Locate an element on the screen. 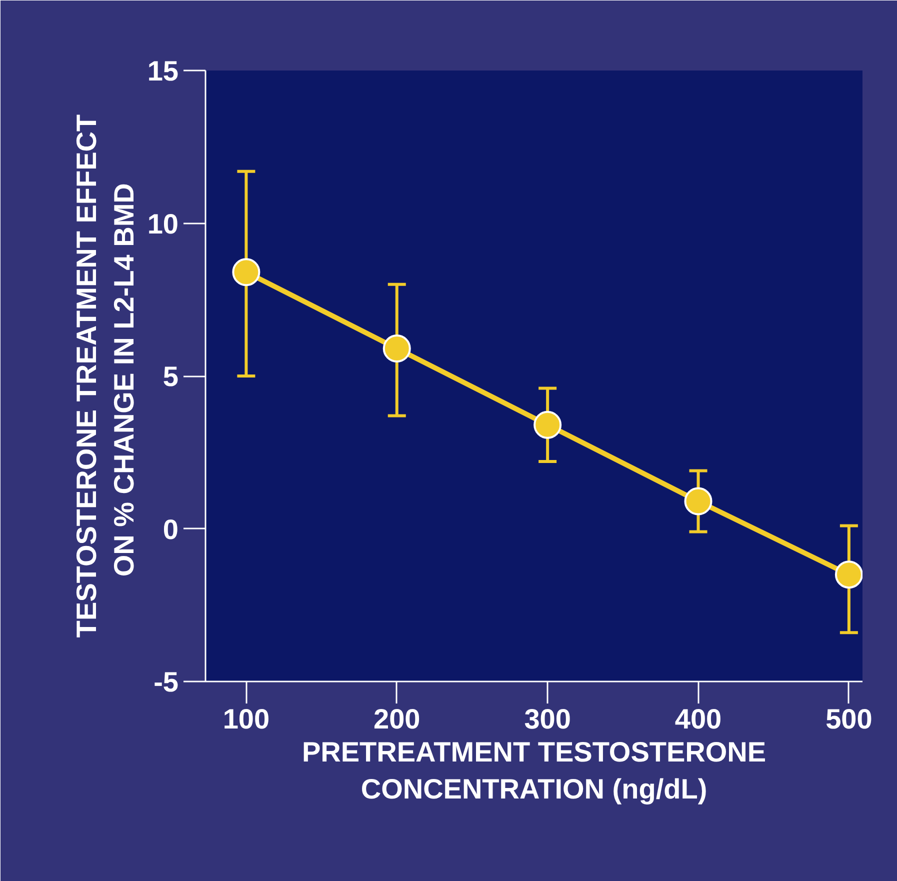 The image size is (897, 881). y-tick-label: 0 is located at coordinates (170, 529).